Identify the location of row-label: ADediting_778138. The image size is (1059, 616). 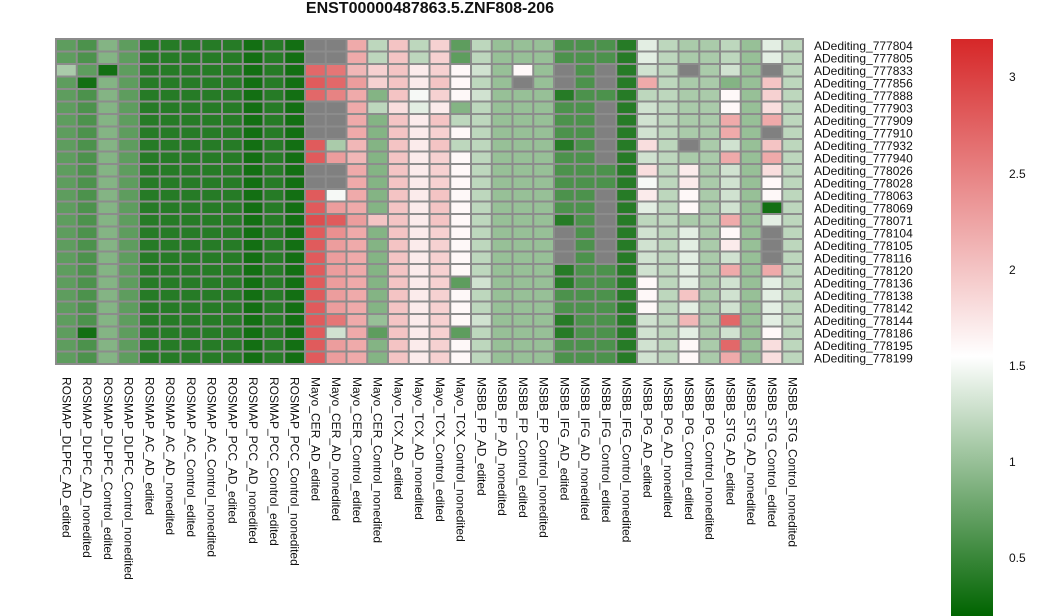
(863, 296).